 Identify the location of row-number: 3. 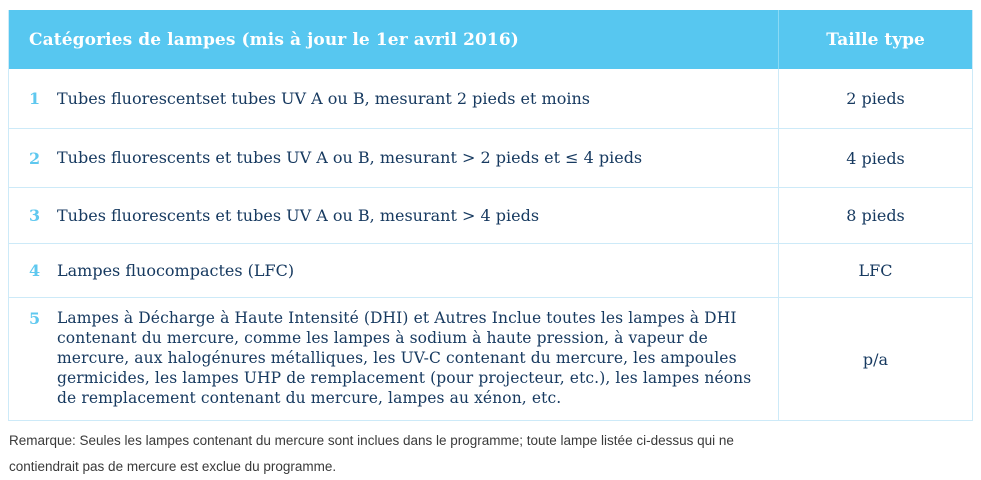
(35, 215).